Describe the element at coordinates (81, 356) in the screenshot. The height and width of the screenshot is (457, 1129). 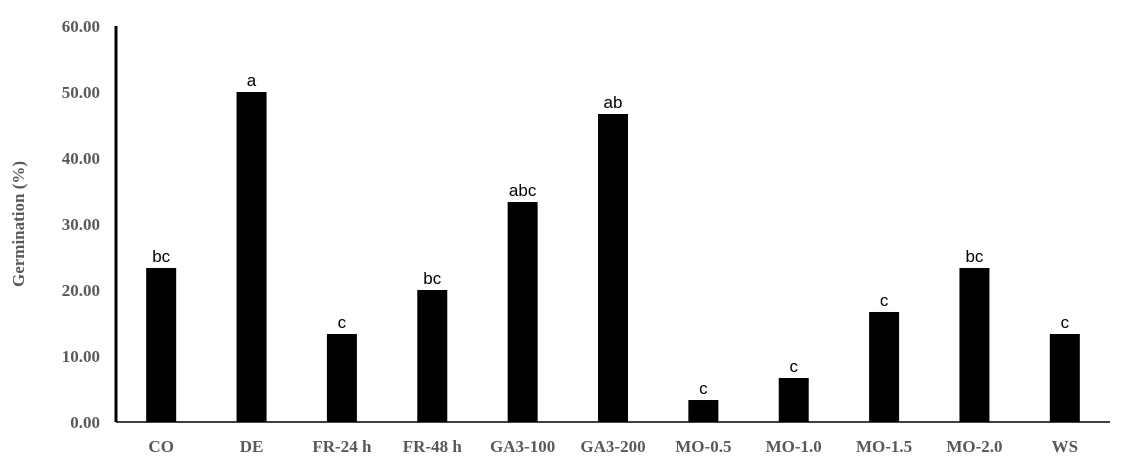
I see `y-tick-label: 10.00` at that location.